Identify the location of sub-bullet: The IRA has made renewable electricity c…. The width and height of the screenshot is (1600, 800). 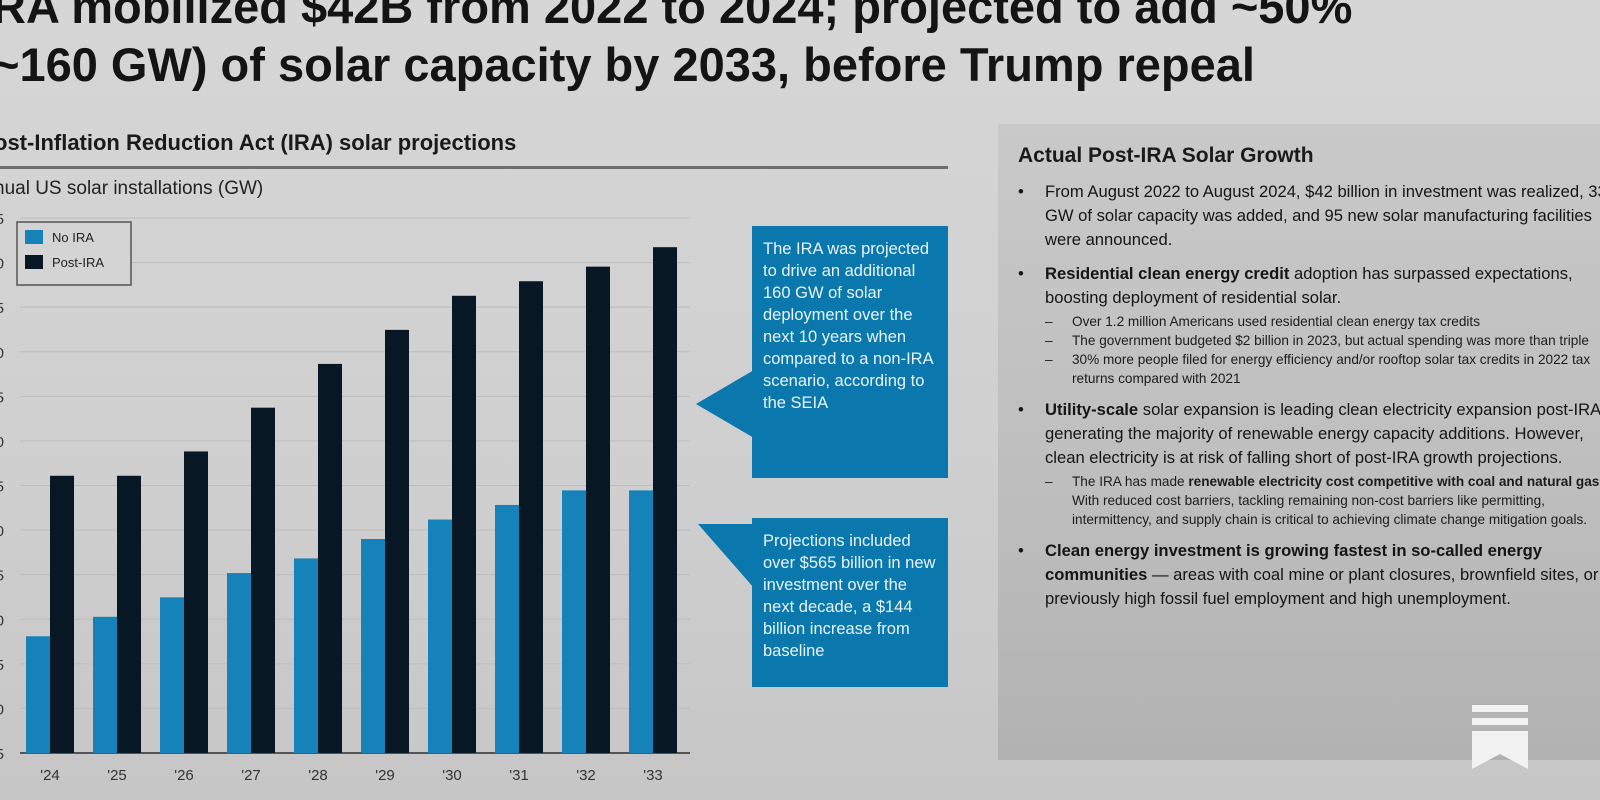
(1322, 500).